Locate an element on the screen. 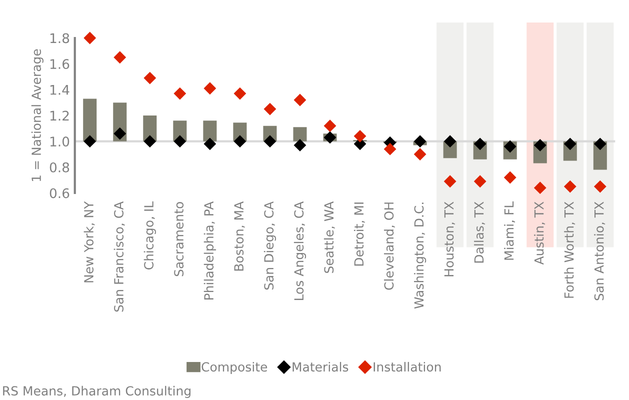  y-tick-label: 0.6 is located at coordinates (60, 193).